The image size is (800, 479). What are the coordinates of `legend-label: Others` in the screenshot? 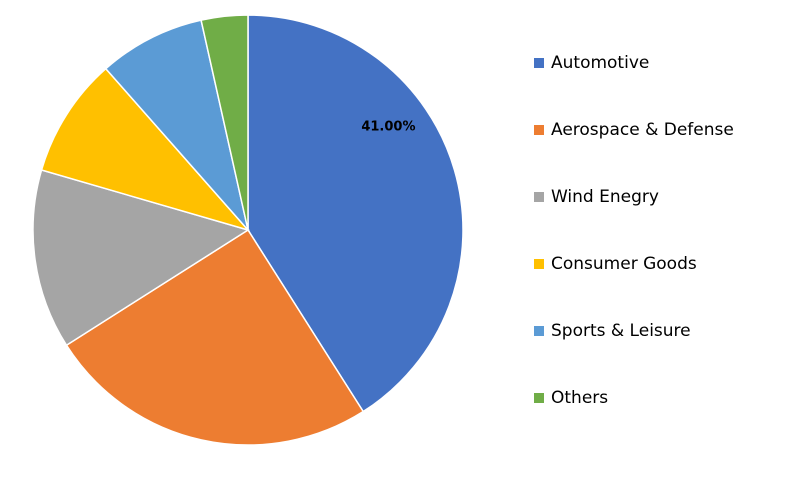 It's located at (579, 398).